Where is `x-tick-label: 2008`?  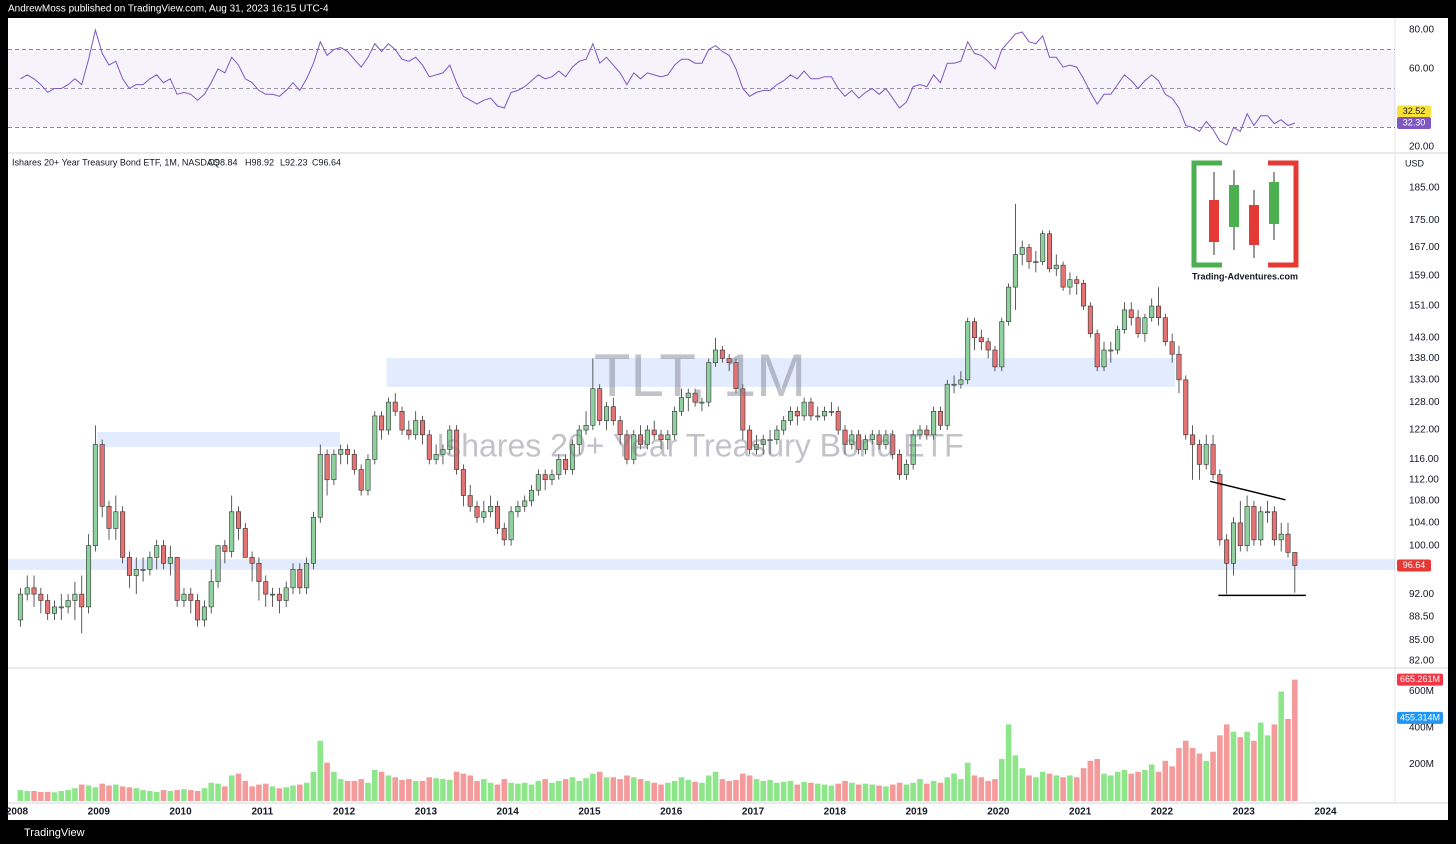 x-tick-label: 2008 is located at coordinates (17, 812).